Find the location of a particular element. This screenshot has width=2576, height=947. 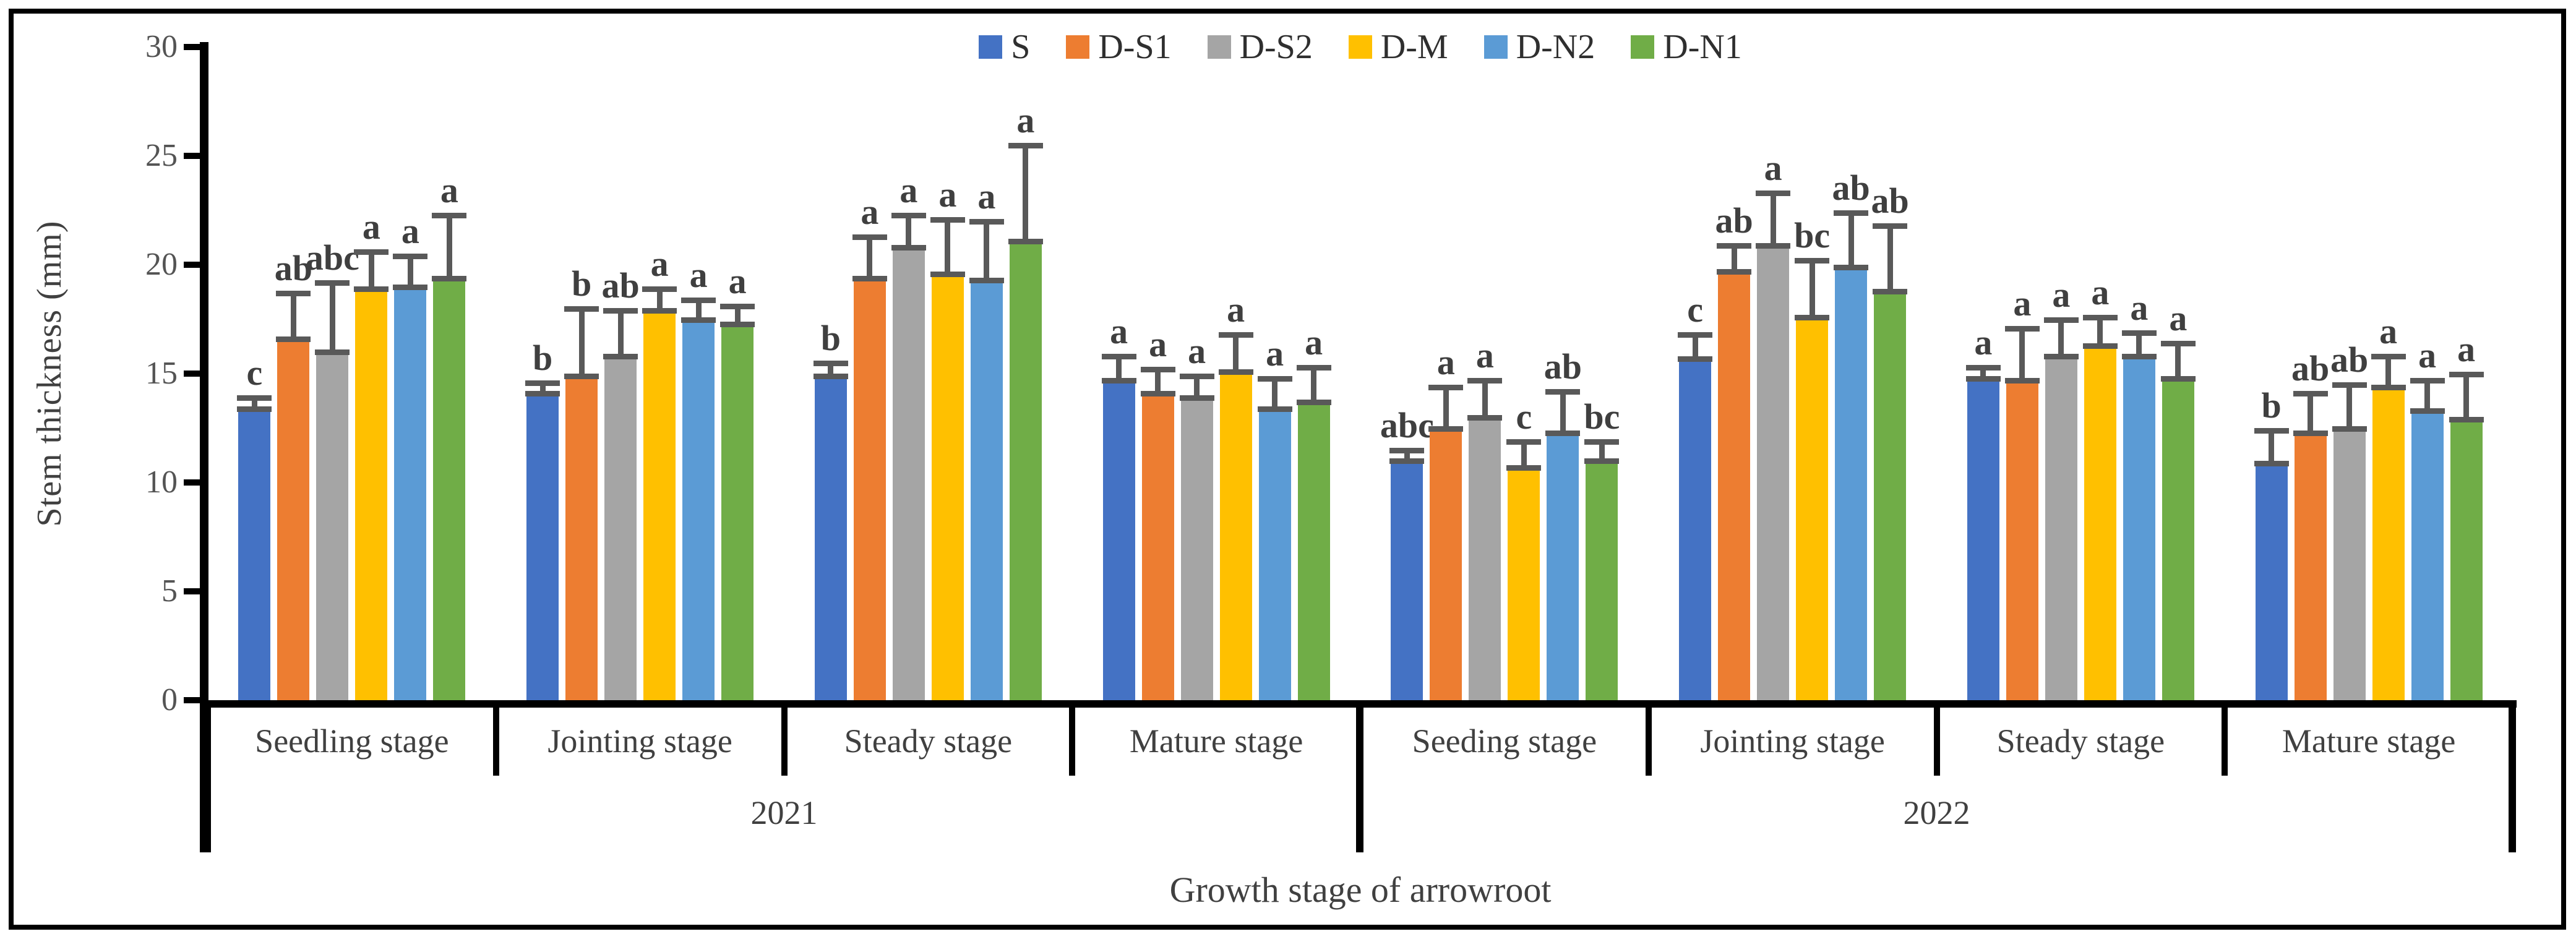

legend-label: S is located at coordinates (1021, 47).